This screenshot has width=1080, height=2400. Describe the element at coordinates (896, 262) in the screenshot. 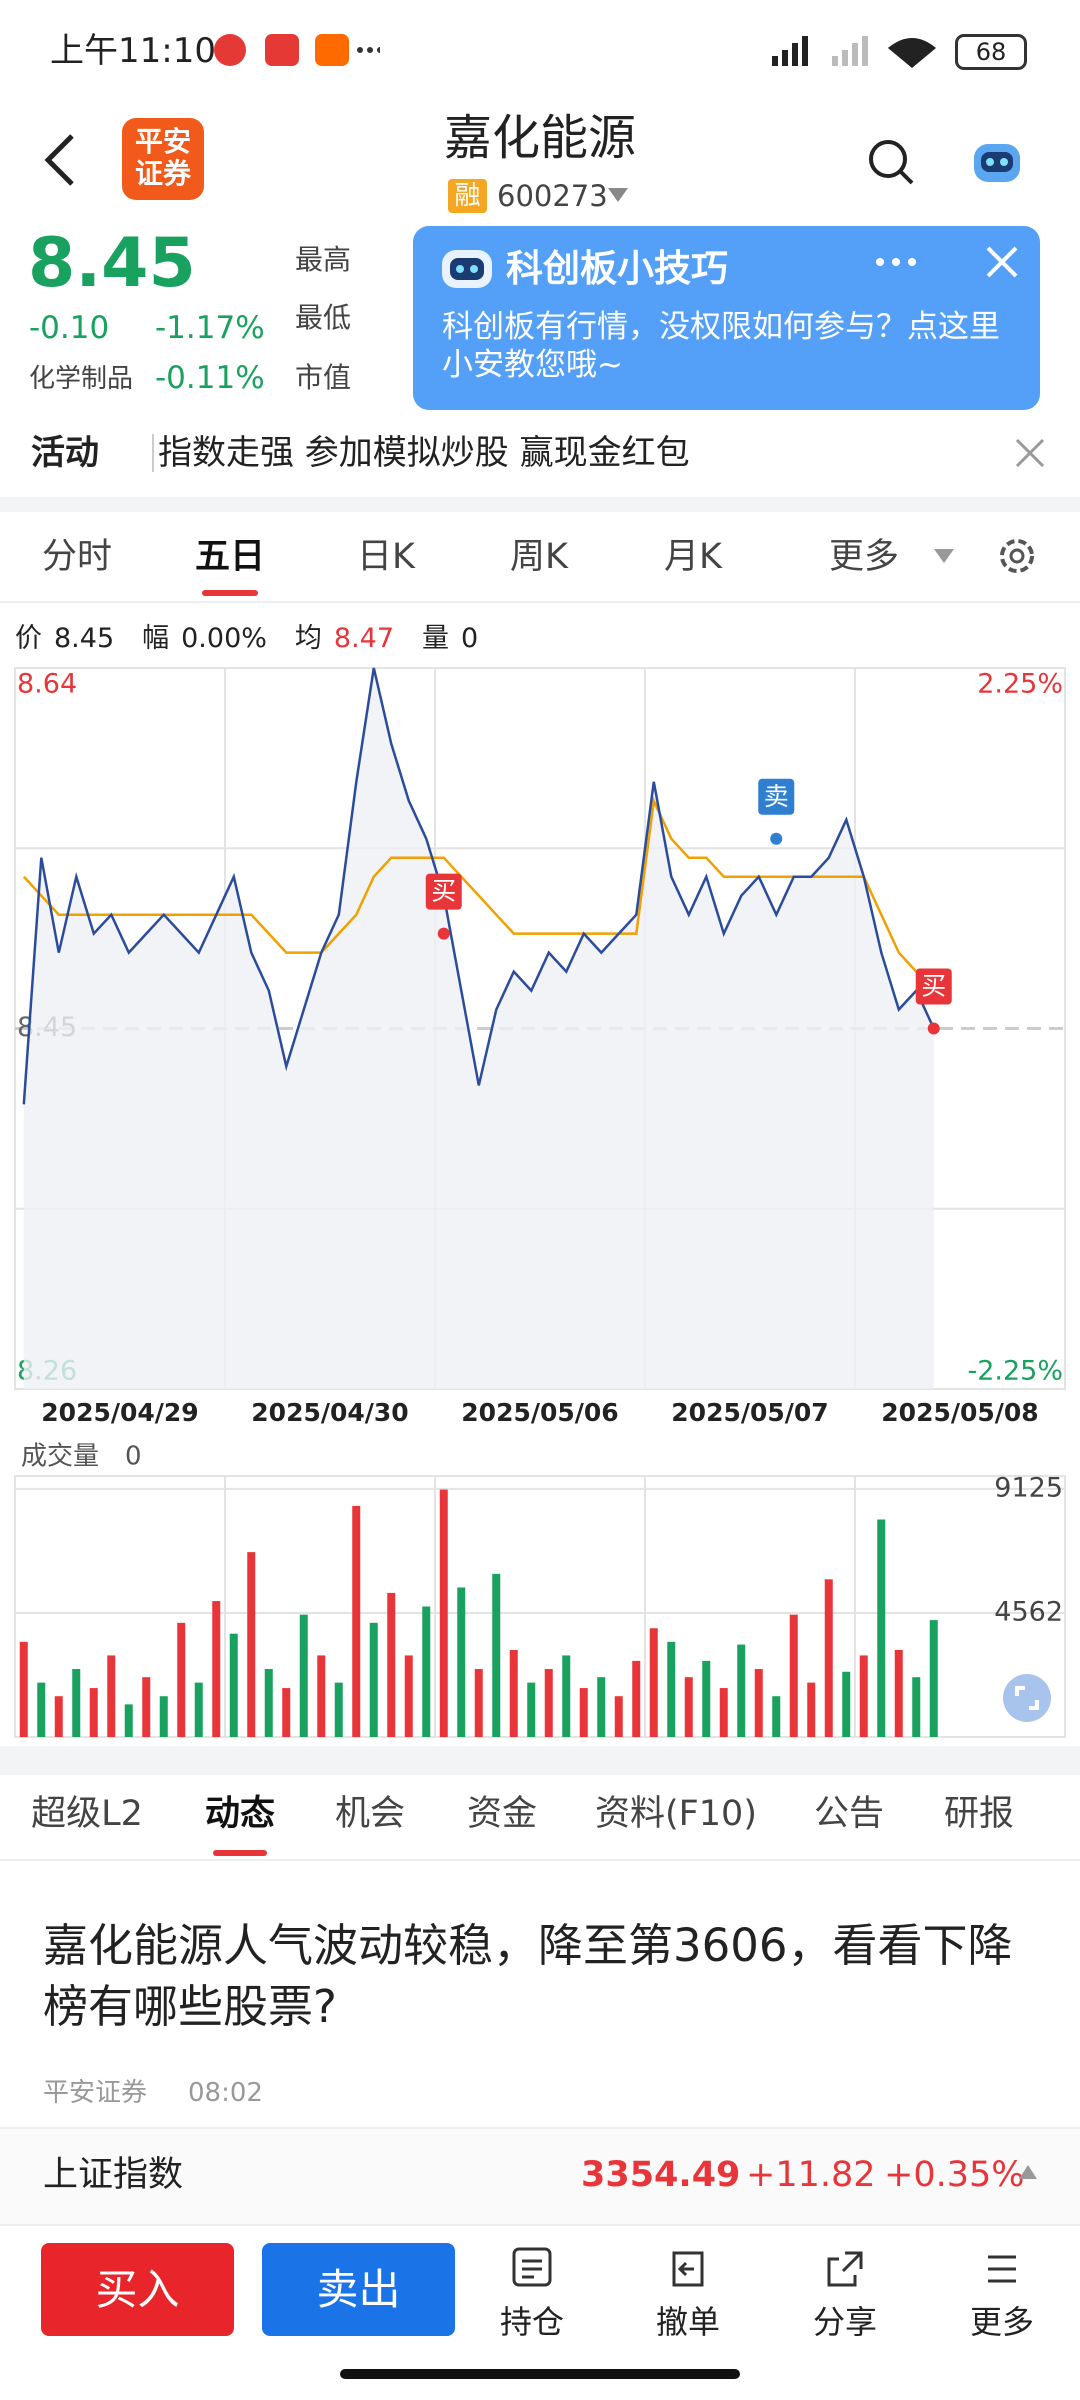

I see `popup-more` at that location.